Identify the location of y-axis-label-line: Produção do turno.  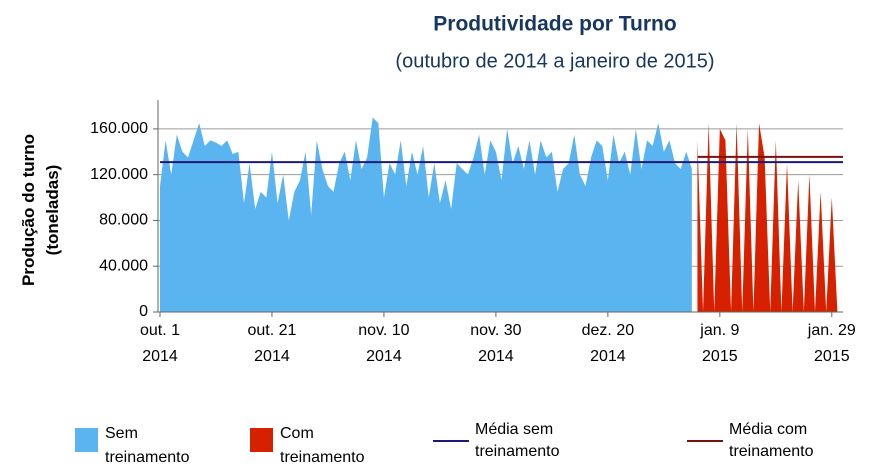
(28, 210).